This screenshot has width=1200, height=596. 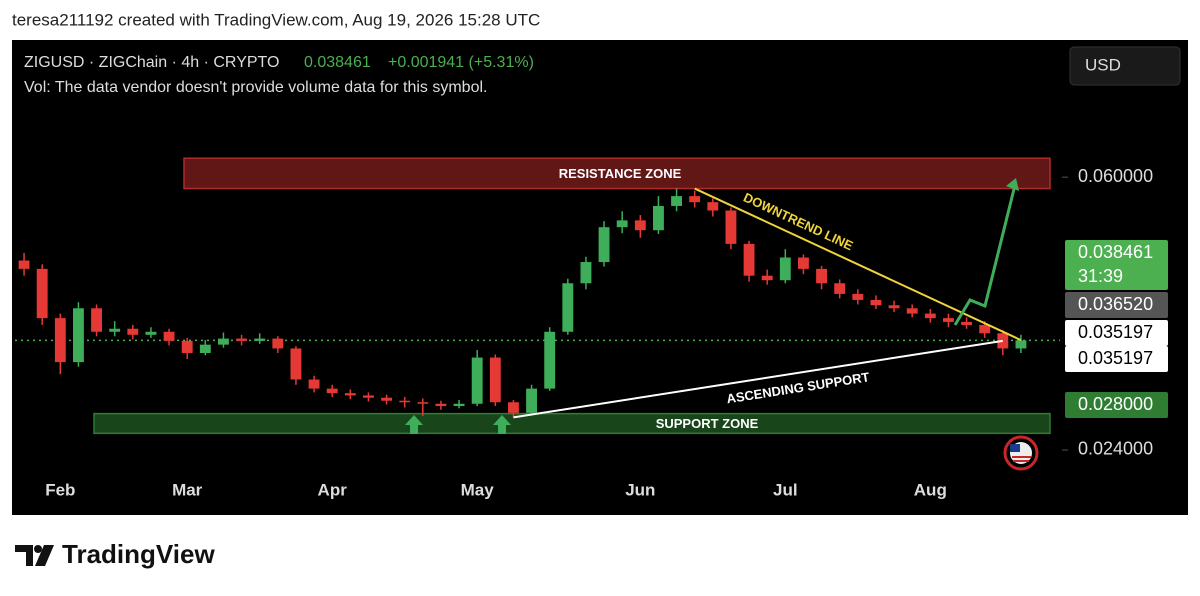 What do you see at coordinates (333, 489) in the screenshot?
I see `x-tick-label: Apr` at bounding box center [333, 489].